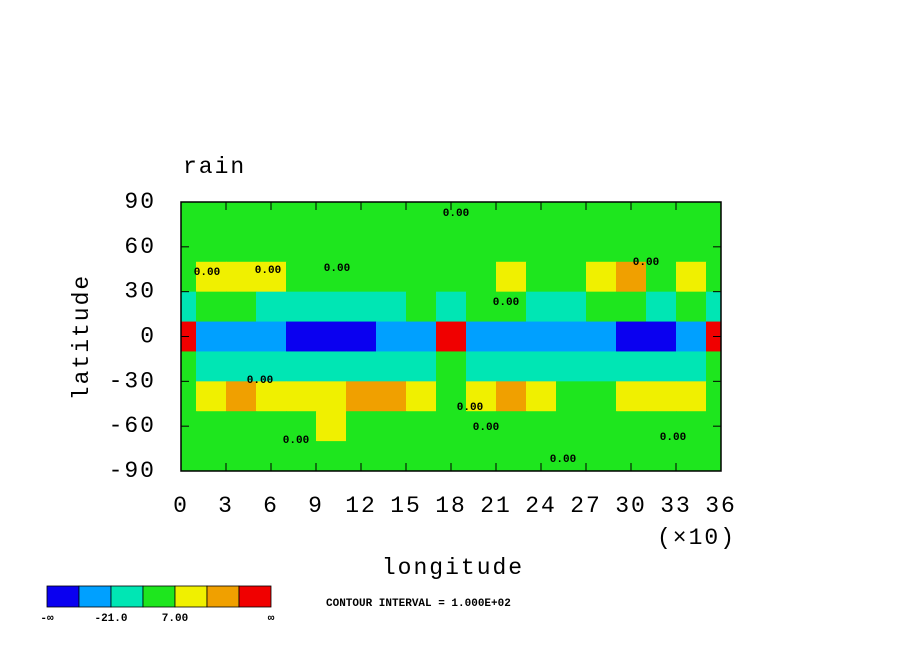 This screenshot has width=904, height=654. What do you see at coordinates (140, 247) in the screenshot?
I see `y-tick-label: 60` at bounding box center [140, 247].